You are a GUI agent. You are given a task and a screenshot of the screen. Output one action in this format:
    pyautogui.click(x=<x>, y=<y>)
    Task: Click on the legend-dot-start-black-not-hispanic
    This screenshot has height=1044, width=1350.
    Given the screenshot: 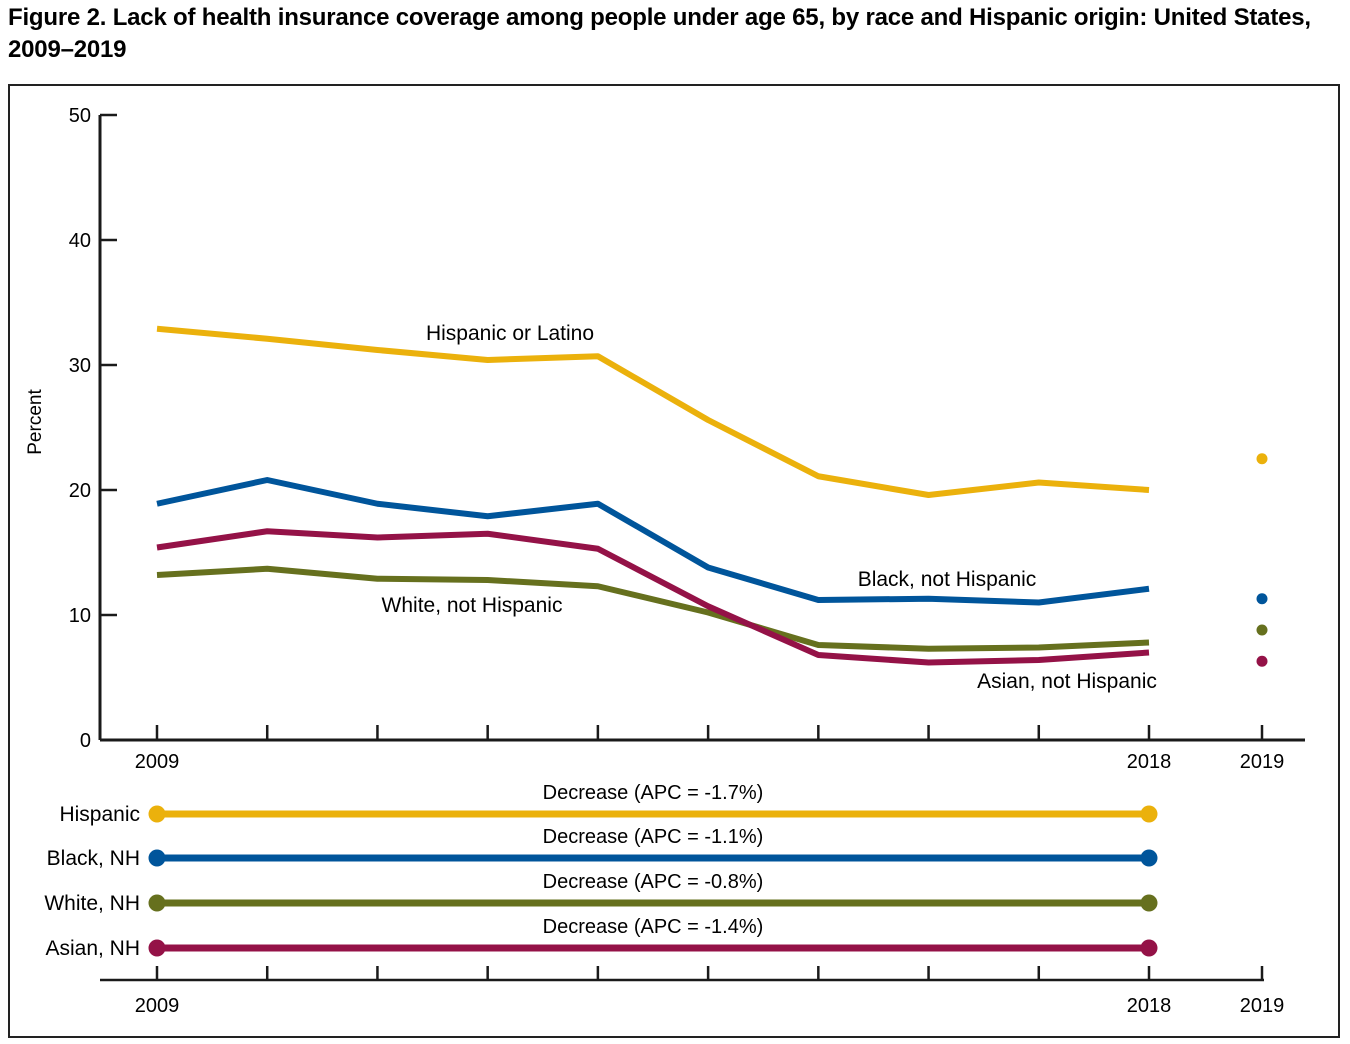 What is the action you would take?
    pyautogui.click(x=157, y=858)
    